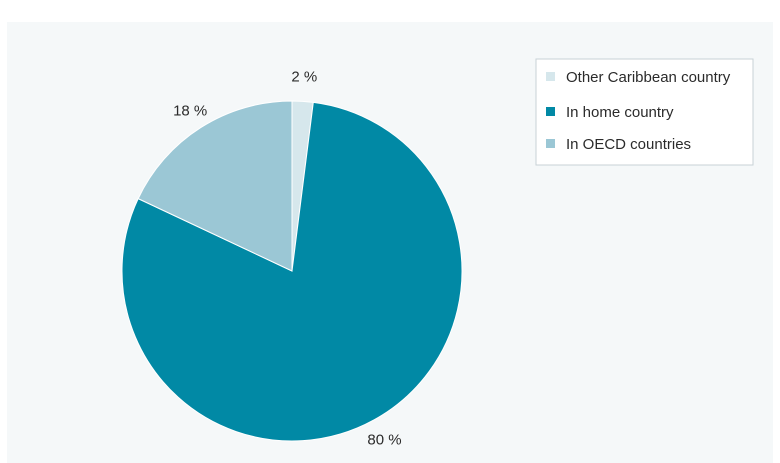 Image resolution: width=780 pixels, height=463 pixels. I want to click on legend-swatch-home-country, so click(550, 111).